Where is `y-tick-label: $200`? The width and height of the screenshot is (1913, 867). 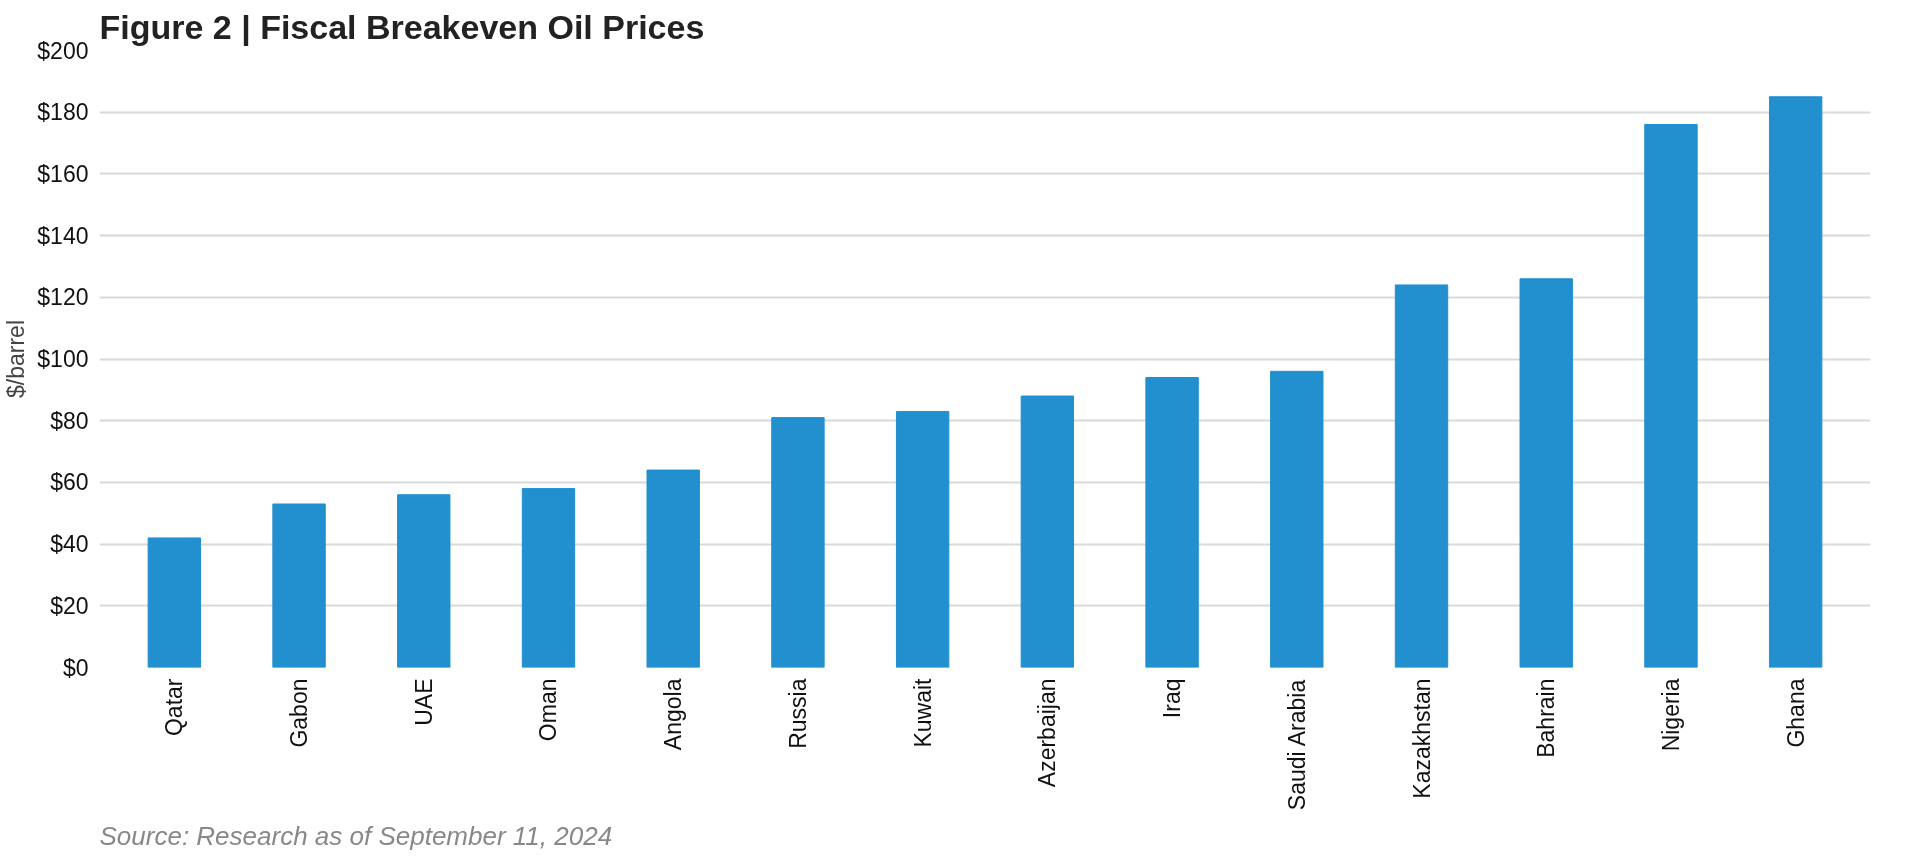
y-tick-label: $200 is located at coordinates (63, 50).